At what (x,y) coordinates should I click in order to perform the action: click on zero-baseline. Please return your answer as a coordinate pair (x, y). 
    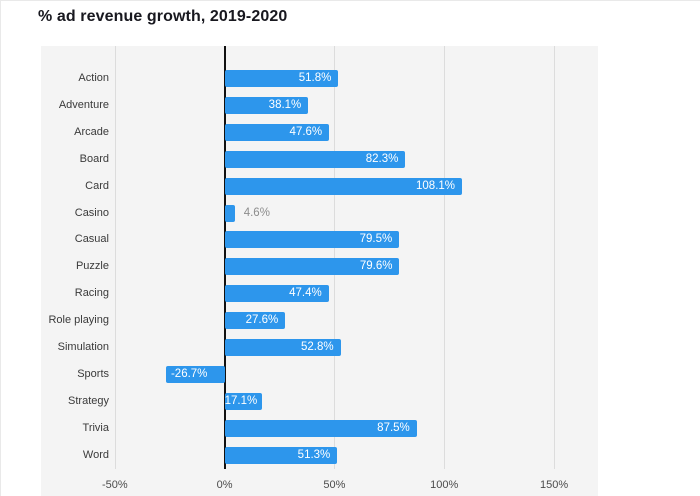
    Looking at the image, I should click on (224, 257).